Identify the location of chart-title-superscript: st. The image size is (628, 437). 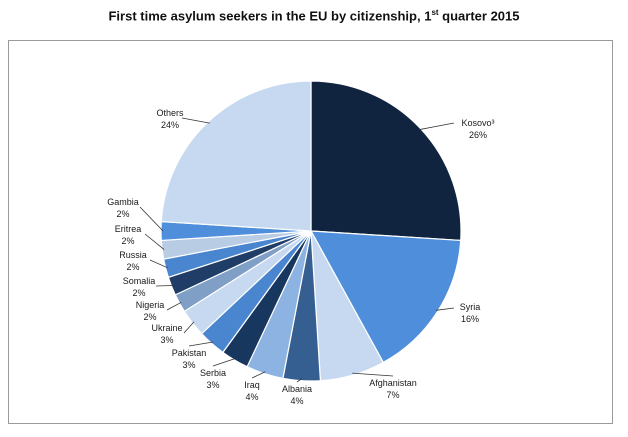
(435, 12).